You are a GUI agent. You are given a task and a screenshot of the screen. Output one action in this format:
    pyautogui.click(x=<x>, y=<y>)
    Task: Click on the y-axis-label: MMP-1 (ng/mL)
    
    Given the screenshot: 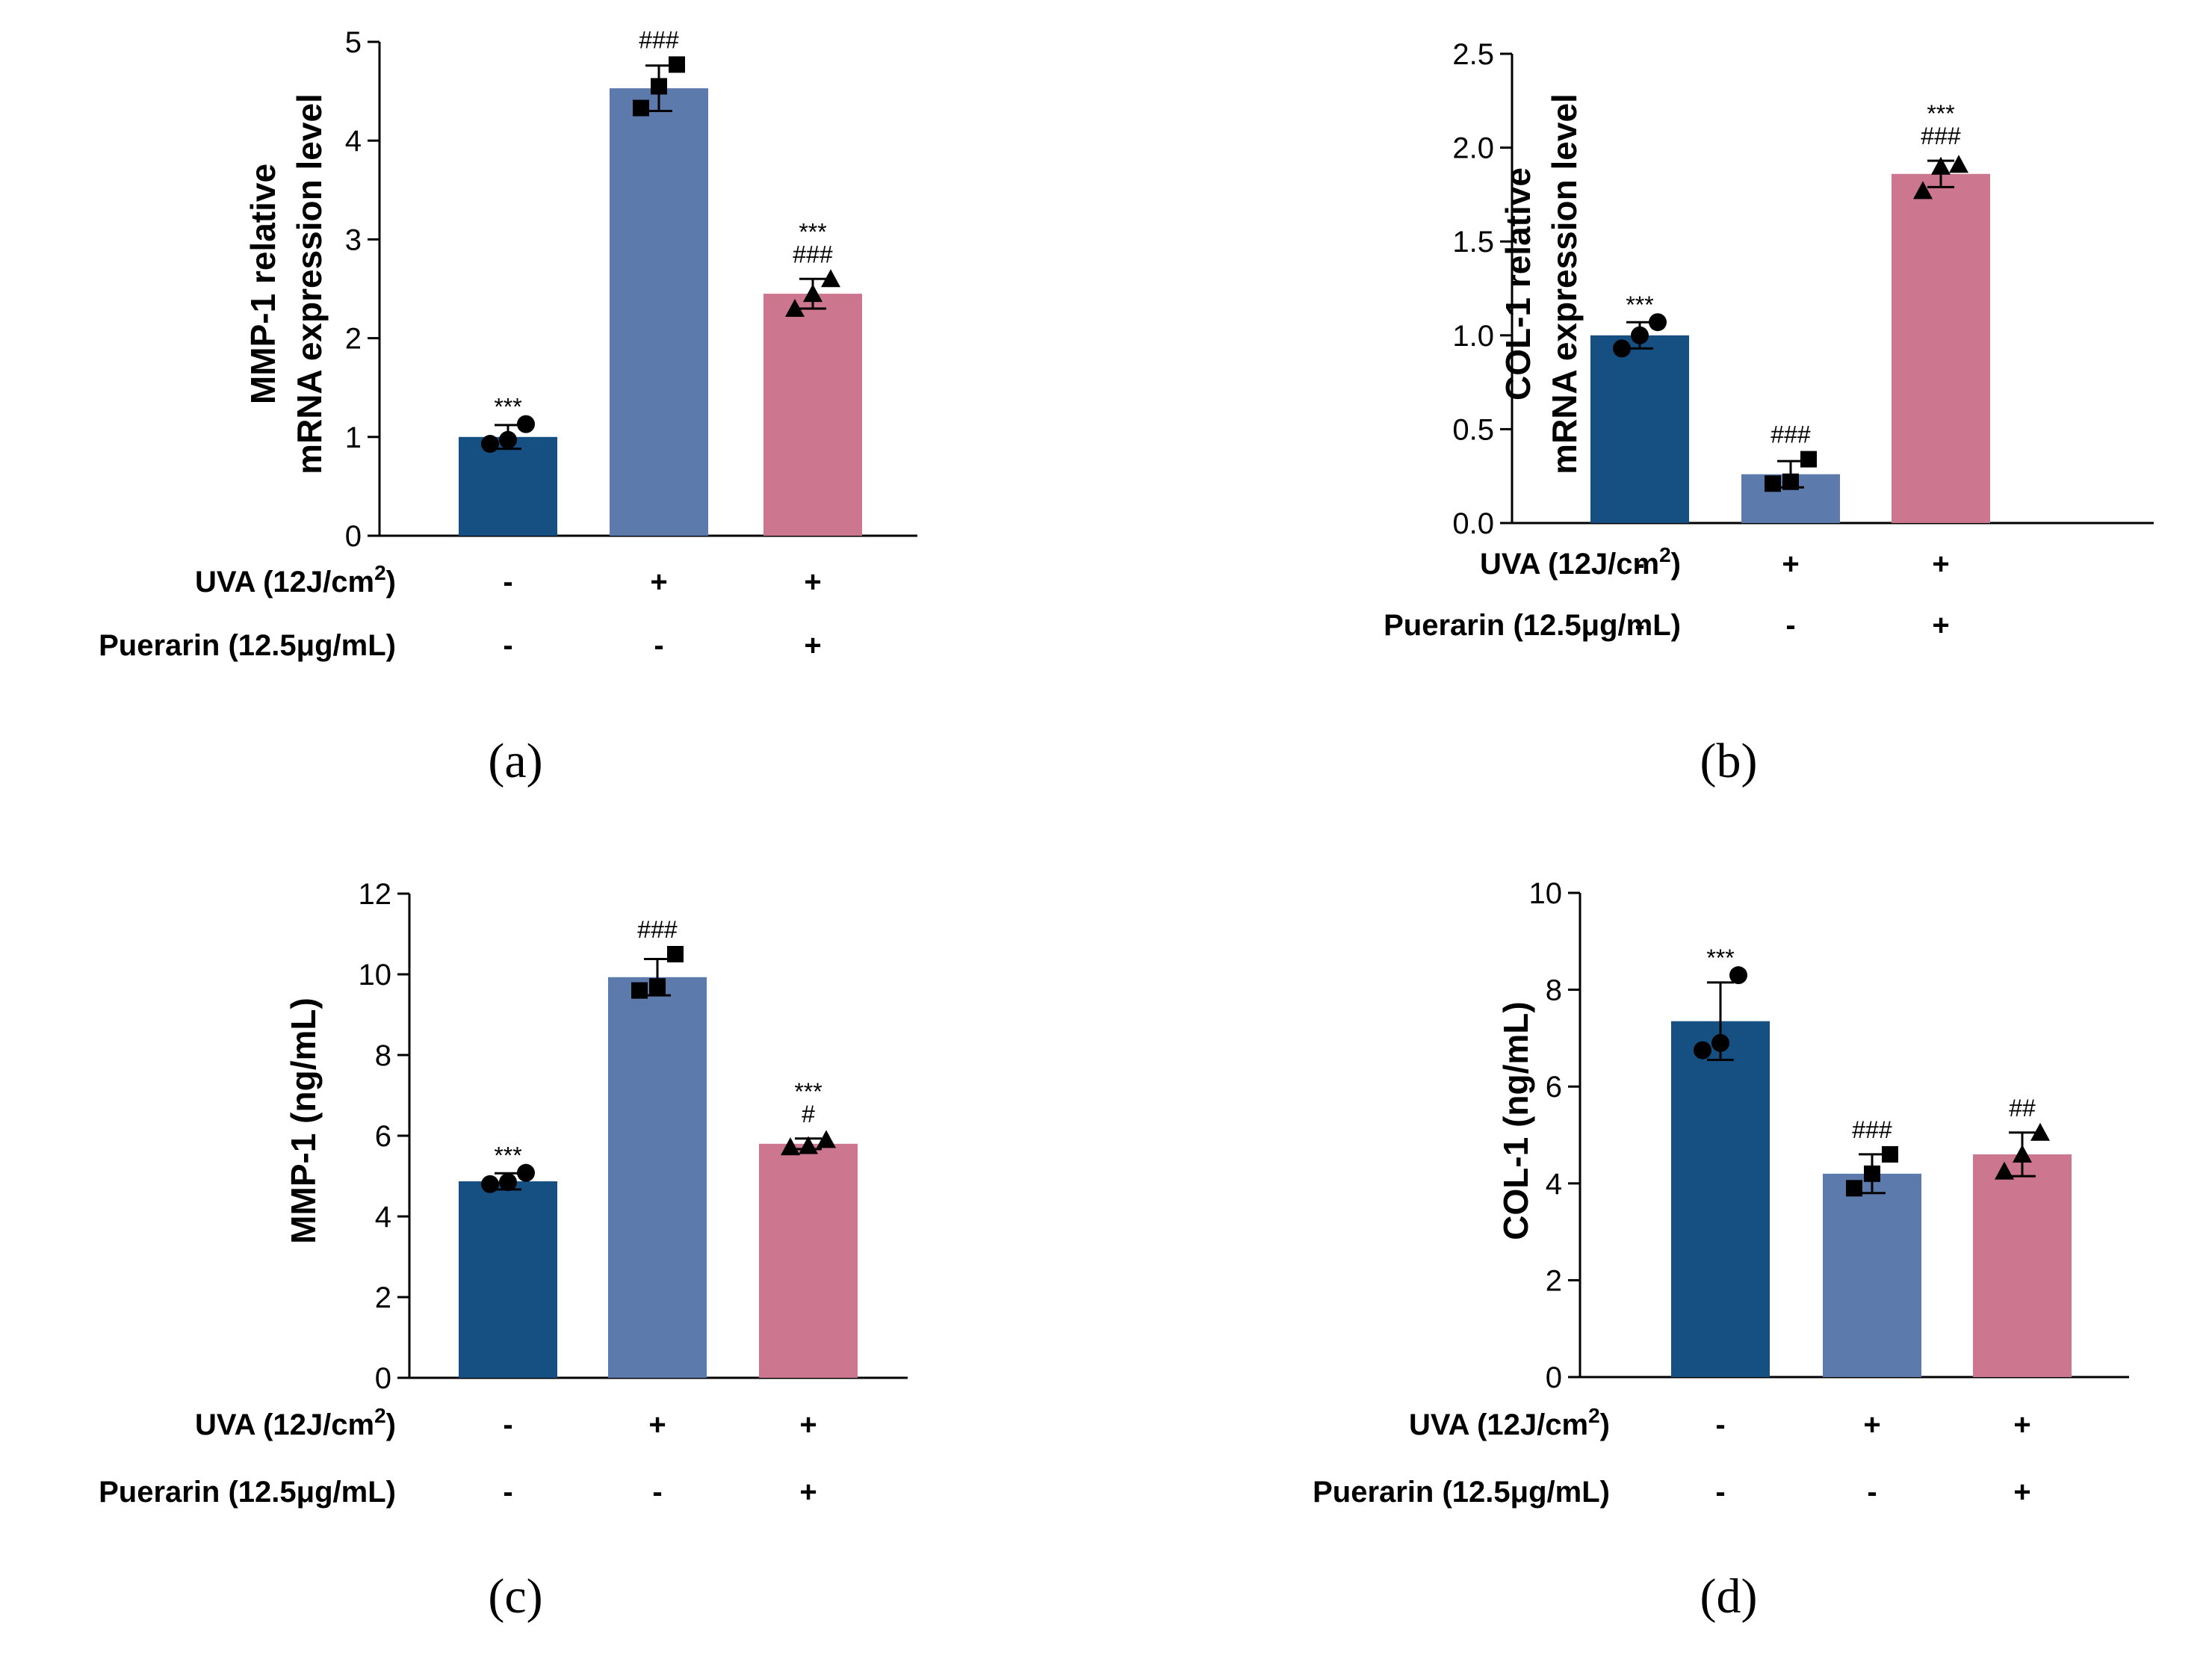 What is the action you would take?
    pyautogui.click(x=303, y=1120)
    